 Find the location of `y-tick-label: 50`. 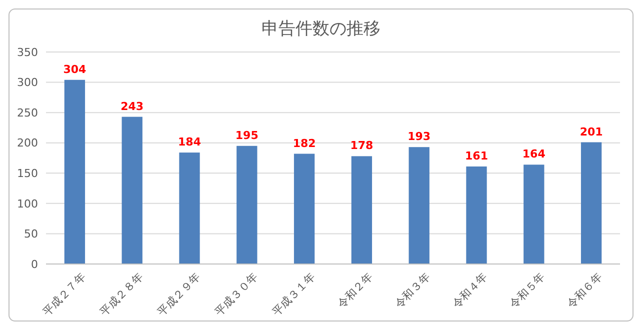

y-tick-label: 50 is located at coordinates (31, 234).